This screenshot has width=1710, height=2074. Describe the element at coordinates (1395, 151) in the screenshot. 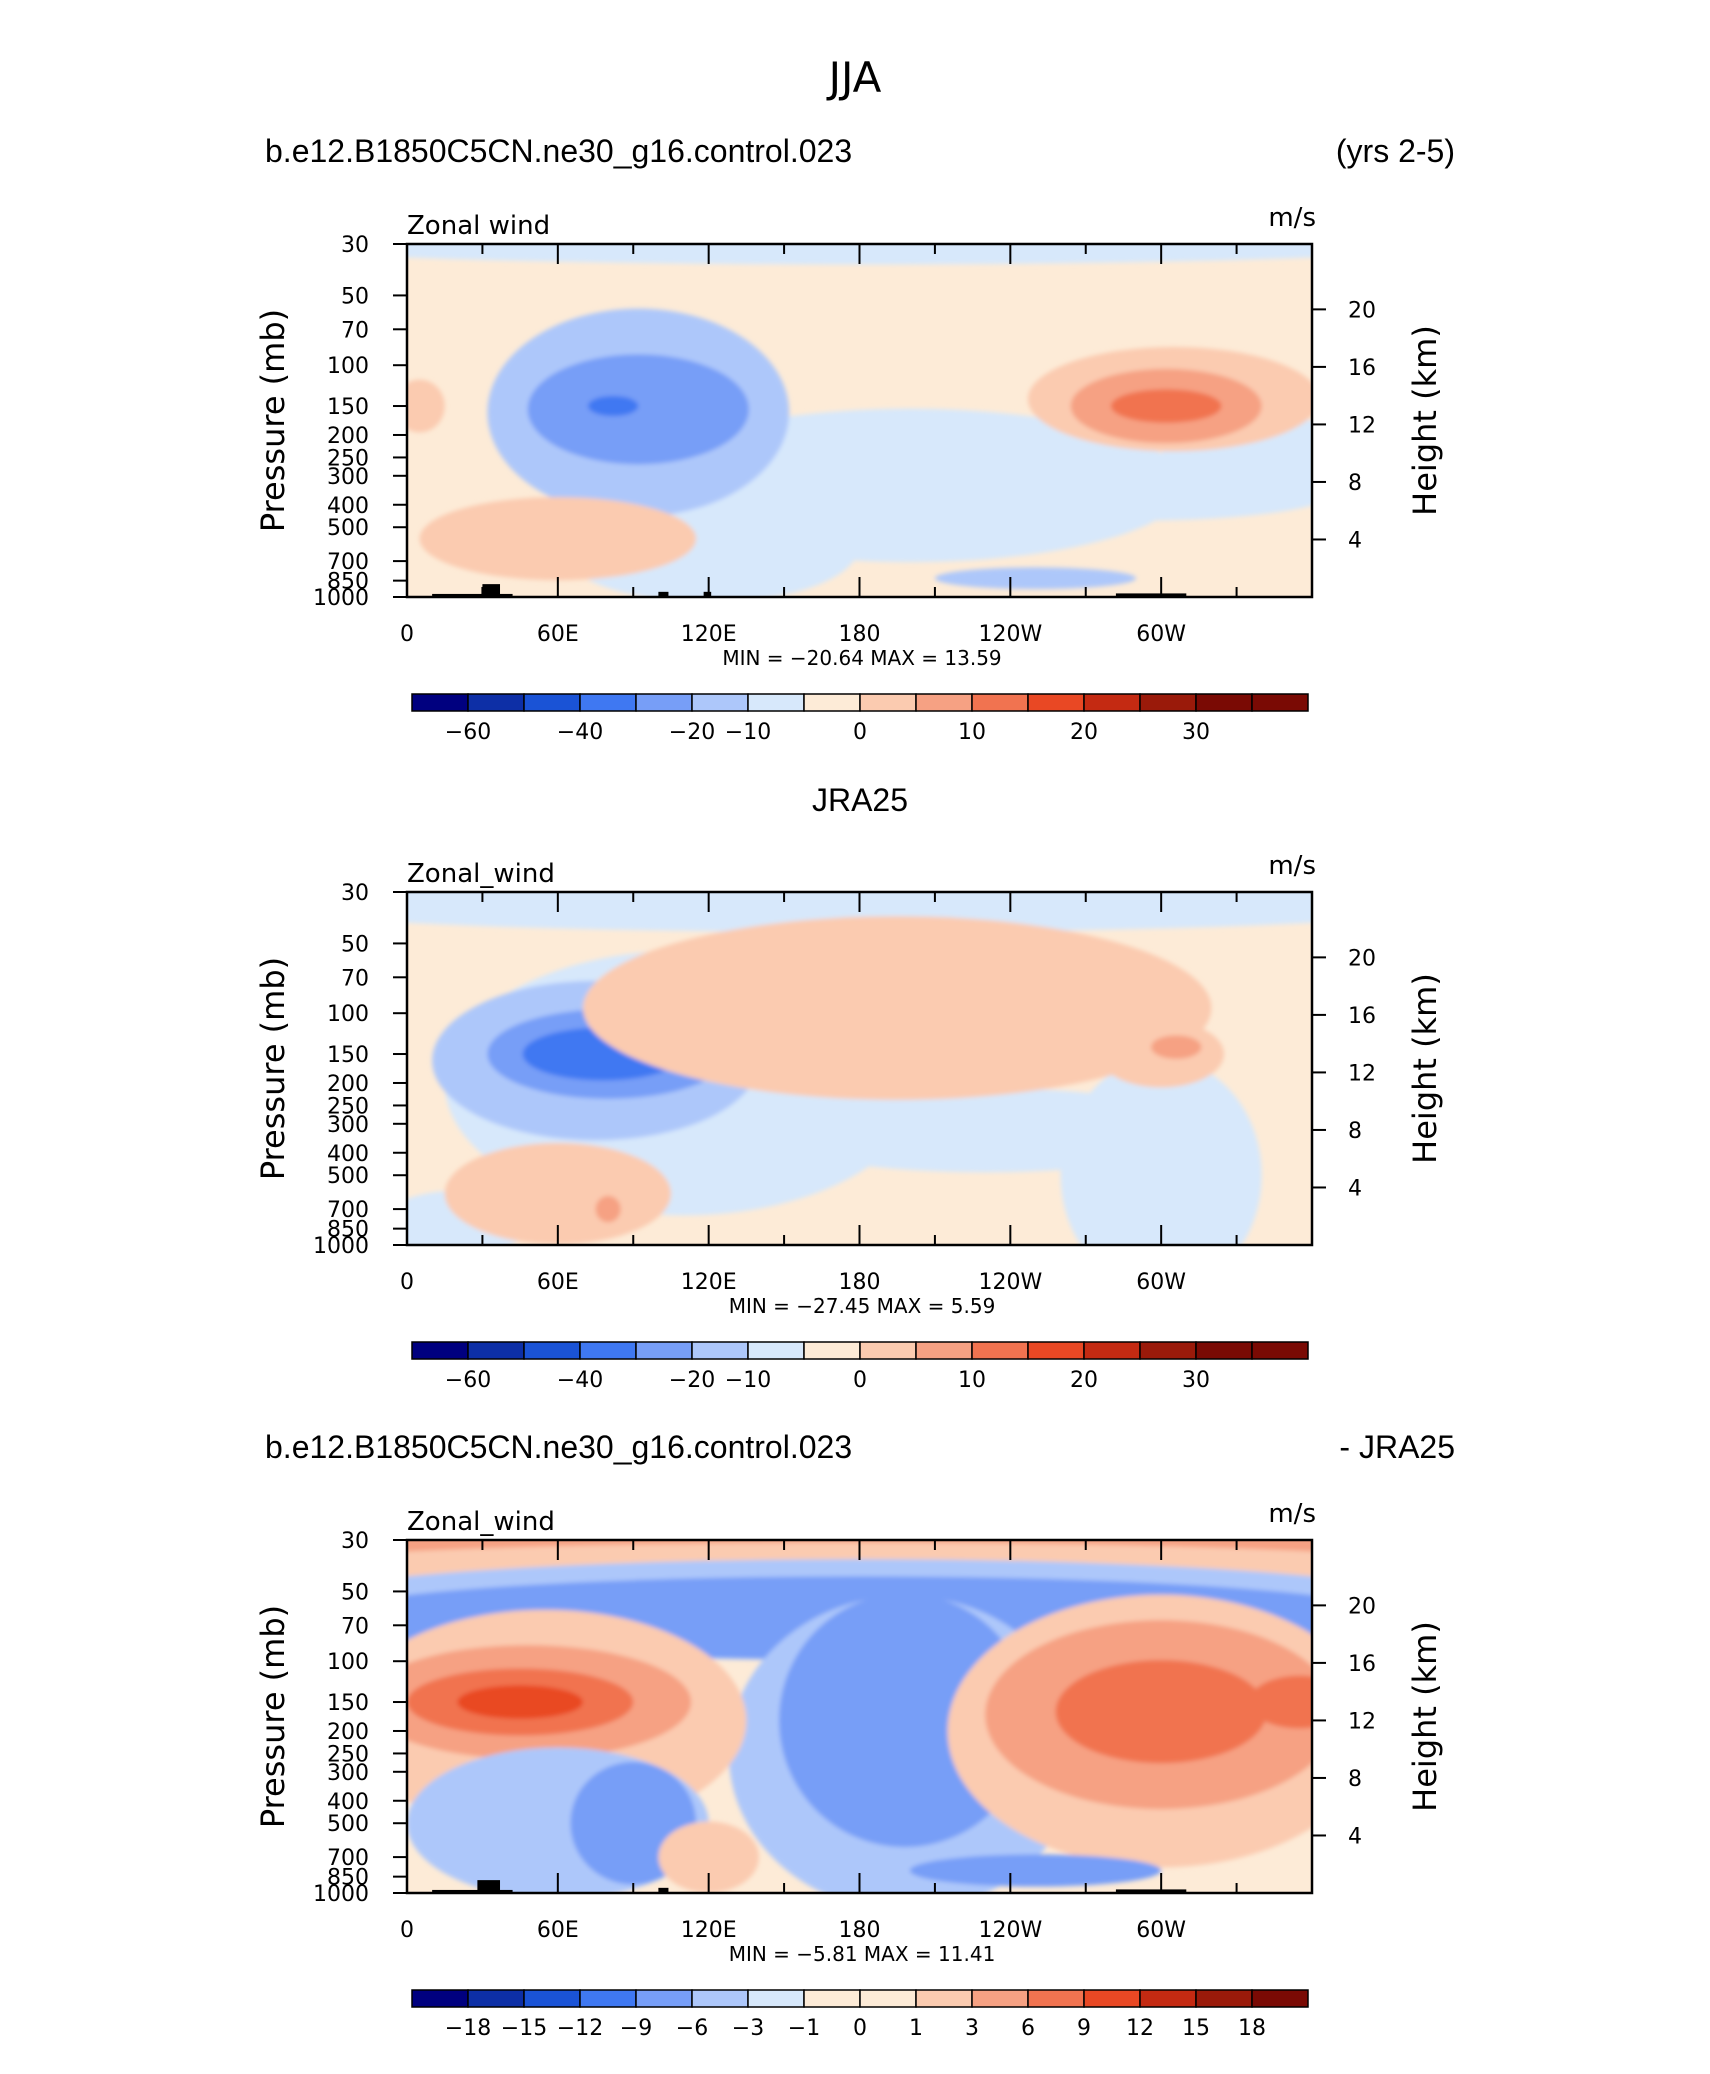

I see `panel1-header-right: (yrs 2-5)` at that location.